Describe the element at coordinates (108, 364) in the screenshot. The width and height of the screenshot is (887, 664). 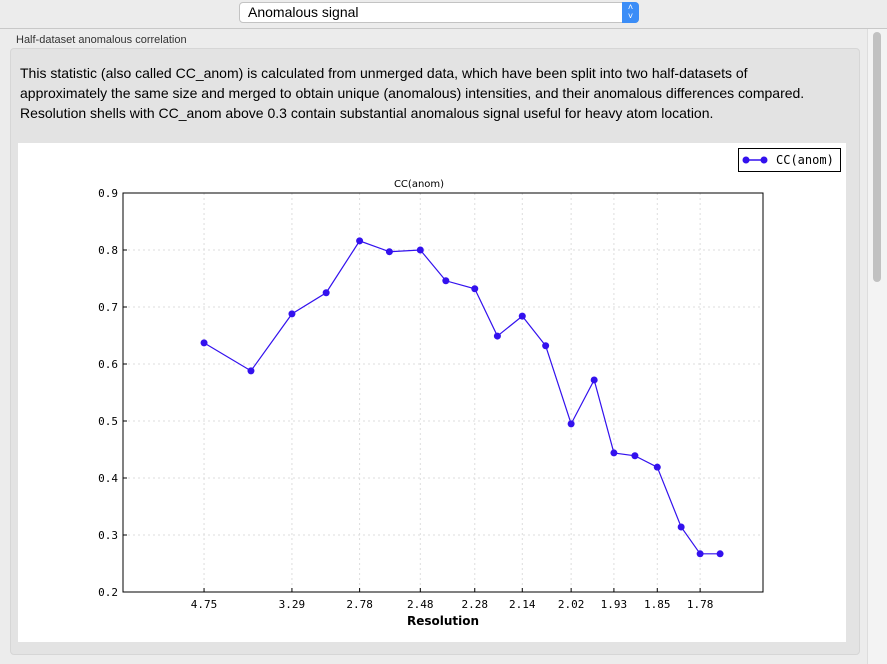
I see `y-tick-label: 0.6` at that location.